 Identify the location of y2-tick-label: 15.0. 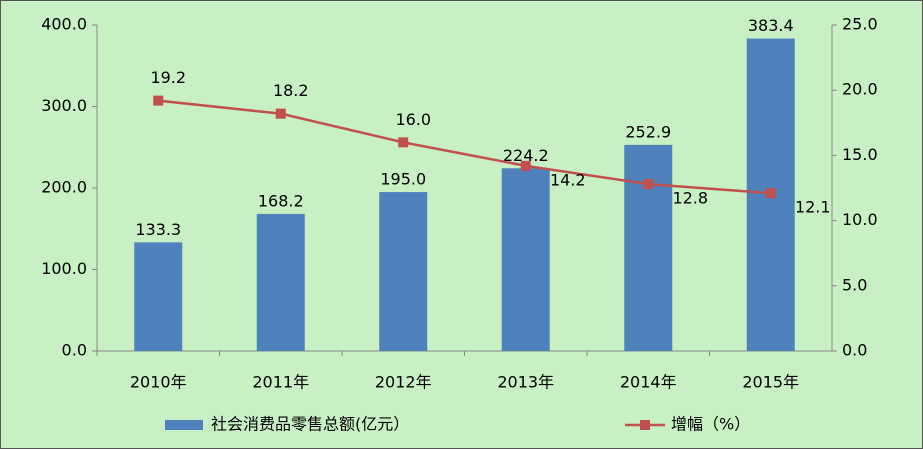
(860, 154).